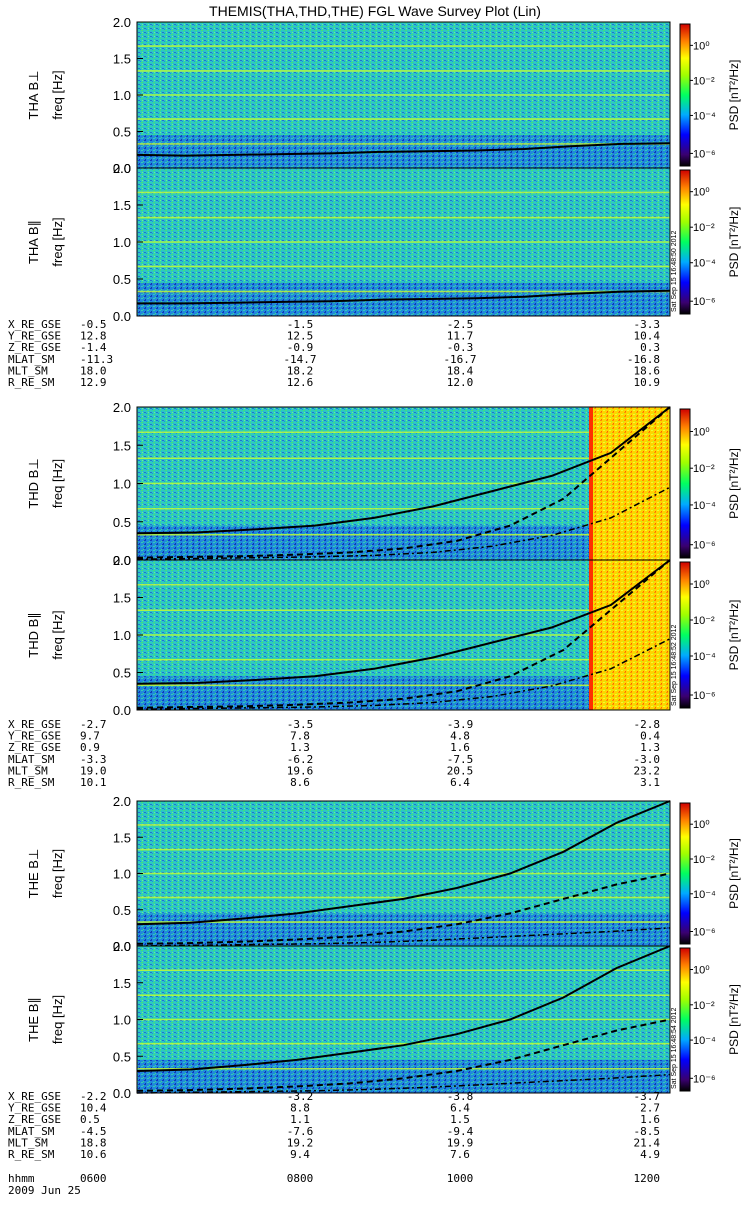  I want to click on orbit-row-value: -8.5, so click(647, 1131).